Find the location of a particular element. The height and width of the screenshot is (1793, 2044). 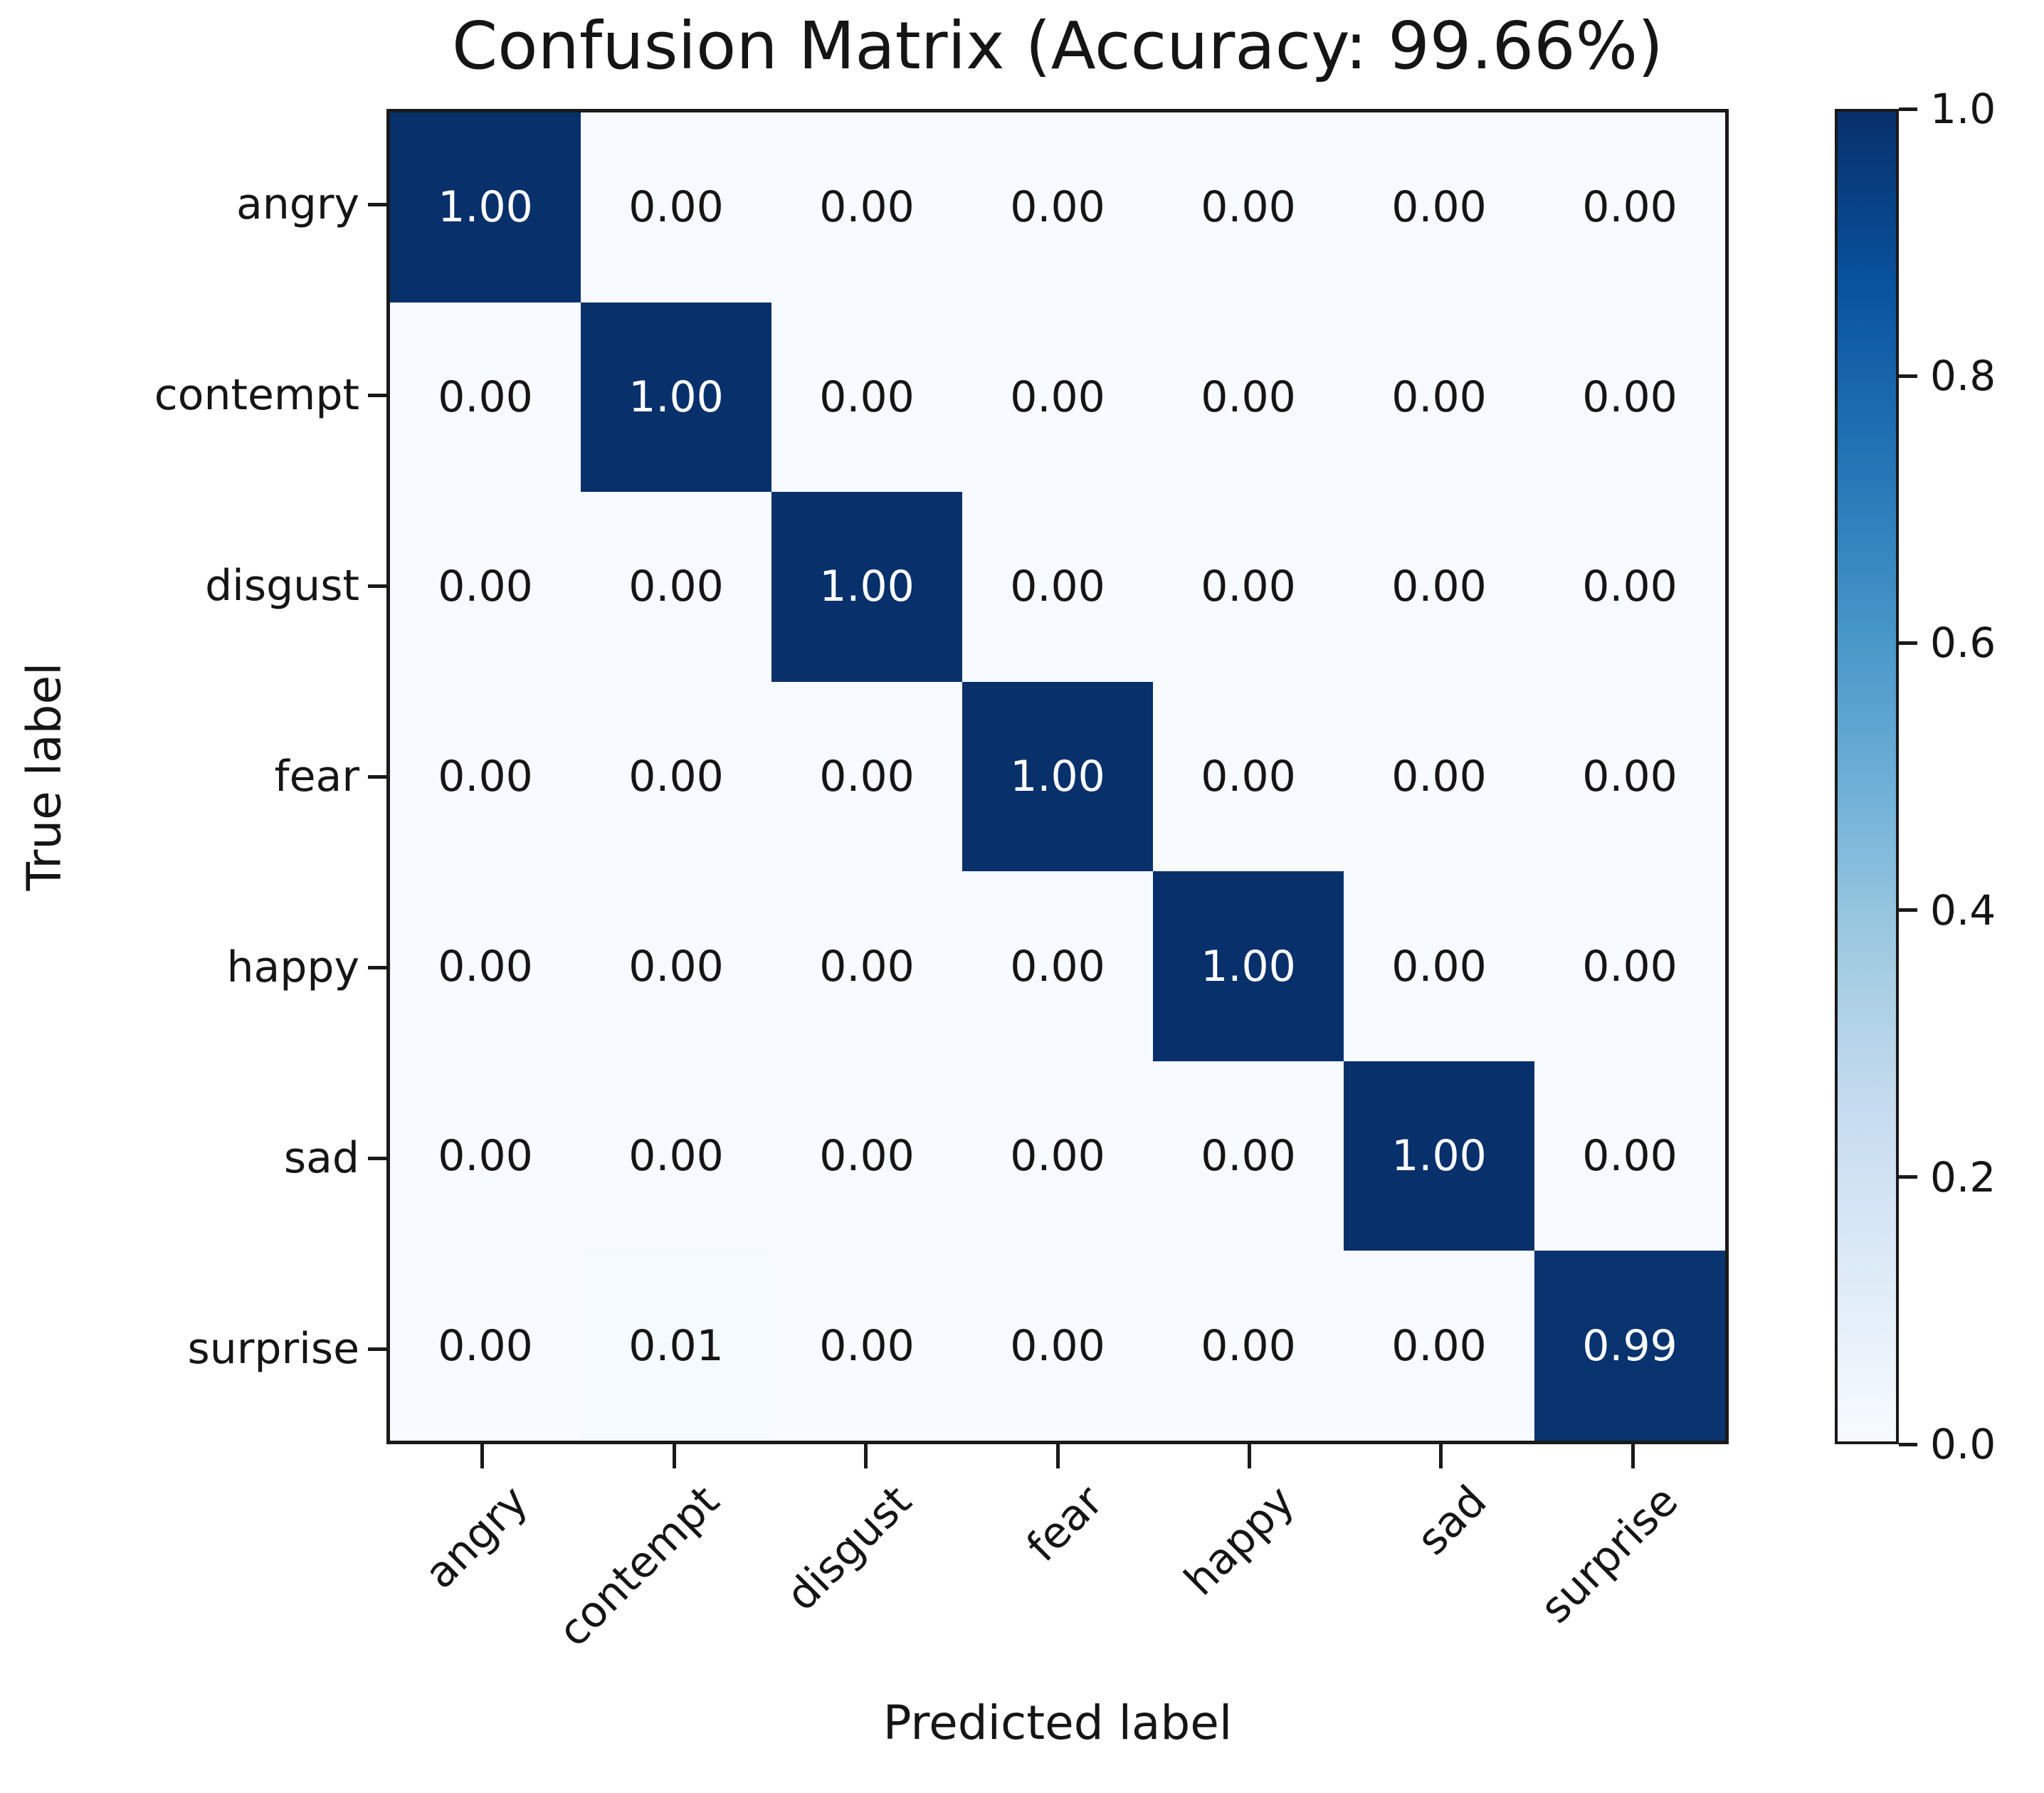

y-tick-label: angry is located at coordinates (298, 204).